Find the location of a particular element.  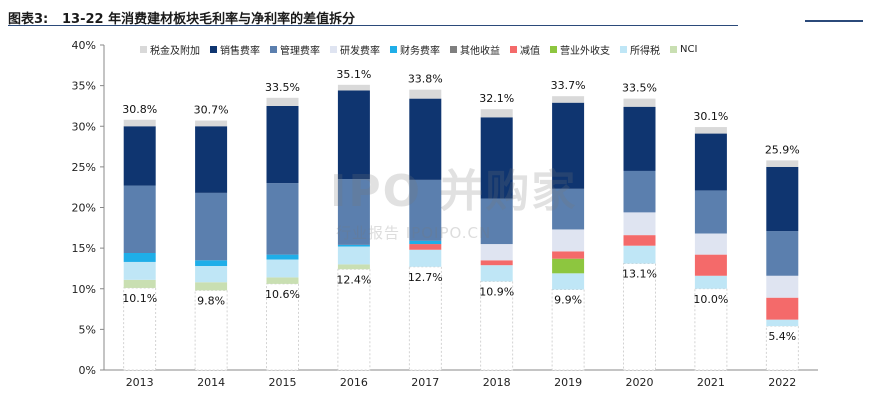

bar-segment-6-所得税 is located at coordinates (568, 281).